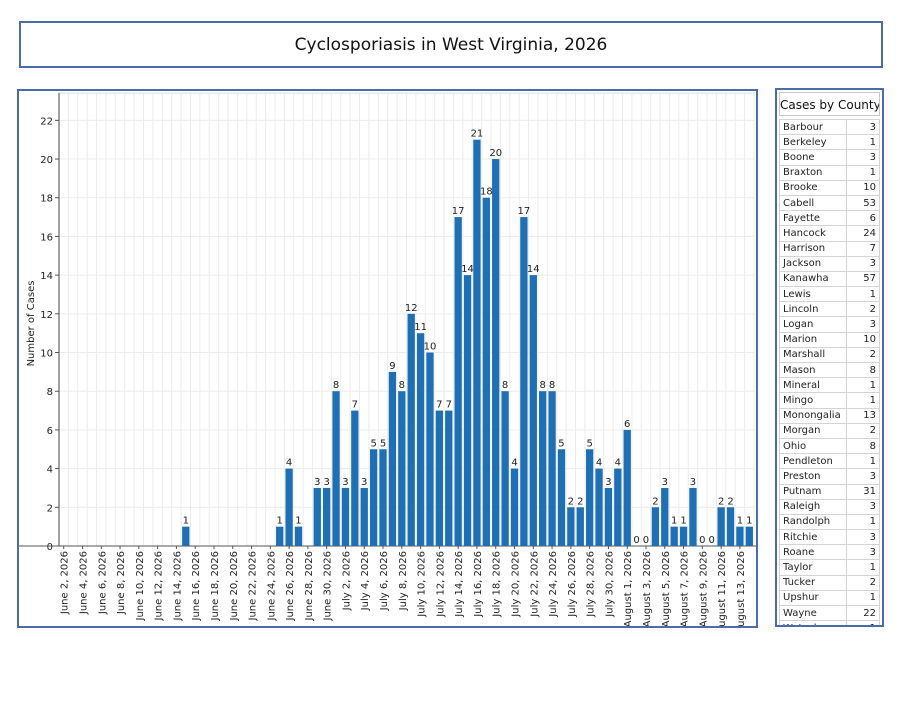 This screenshot has width=900, height=720. Describe the element at coordinates (813, 294) in the screenshot. I see `county-name: Lewis` at that location.